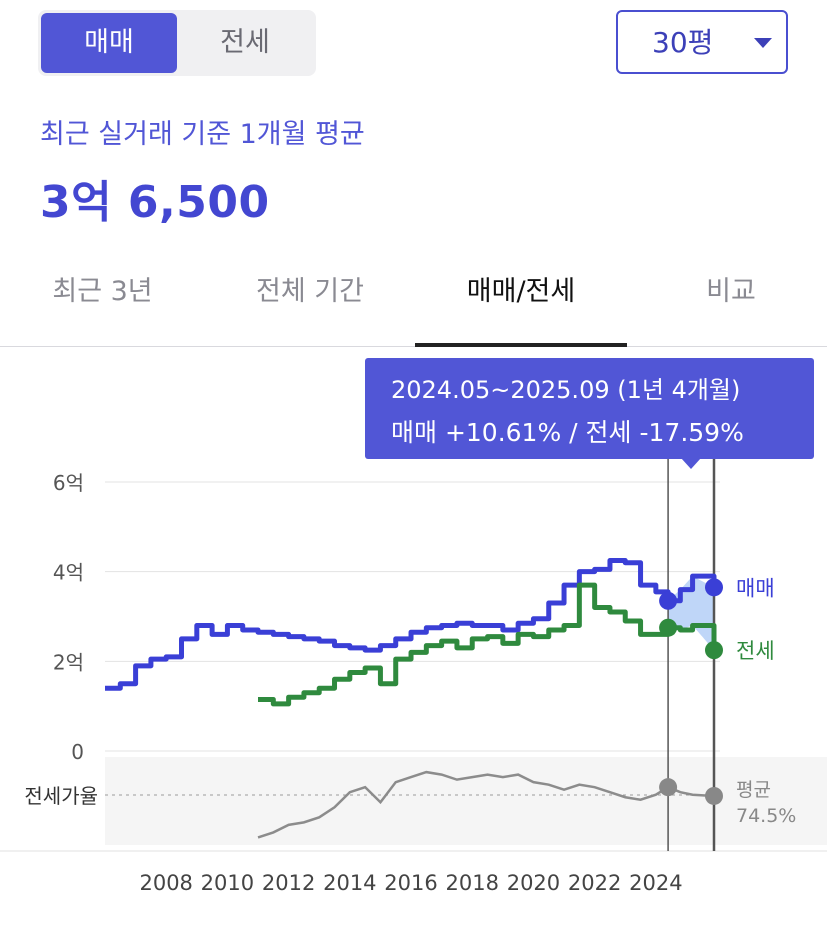 The image size is (827, 929). I want to click on x-tick-label: 2008, so click(165, 883).